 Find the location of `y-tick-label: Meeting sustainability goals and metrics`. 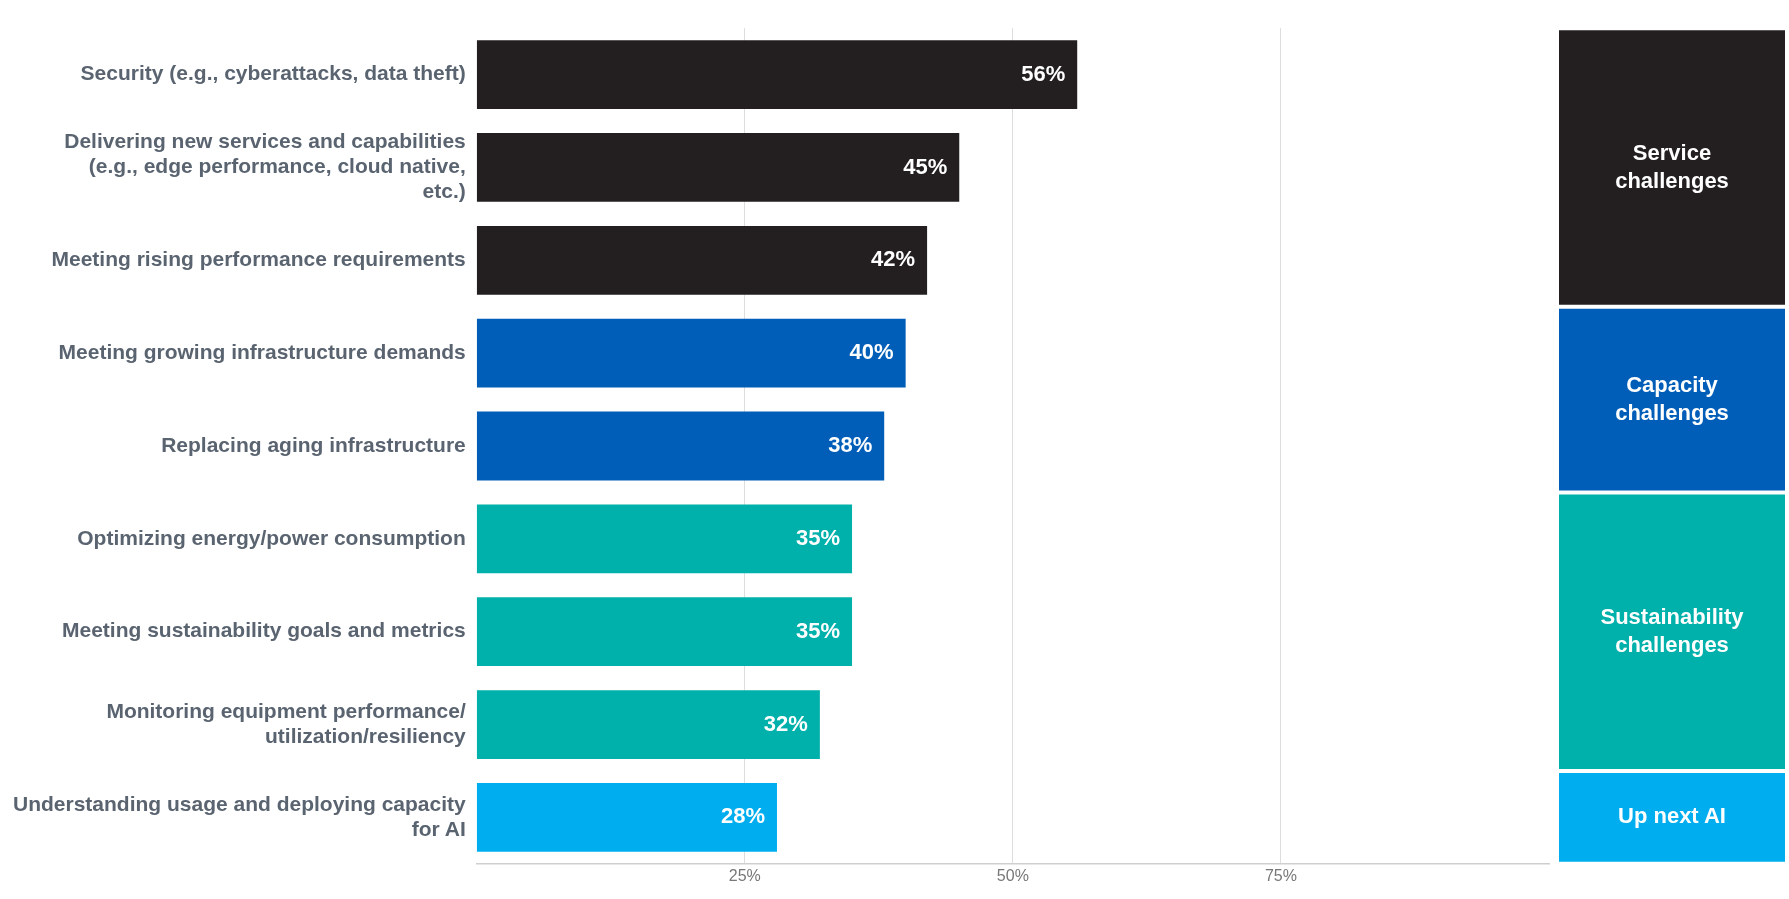

y-tick-label: Meeting sustainability goals and metrics is located at coordinates (263, 630).